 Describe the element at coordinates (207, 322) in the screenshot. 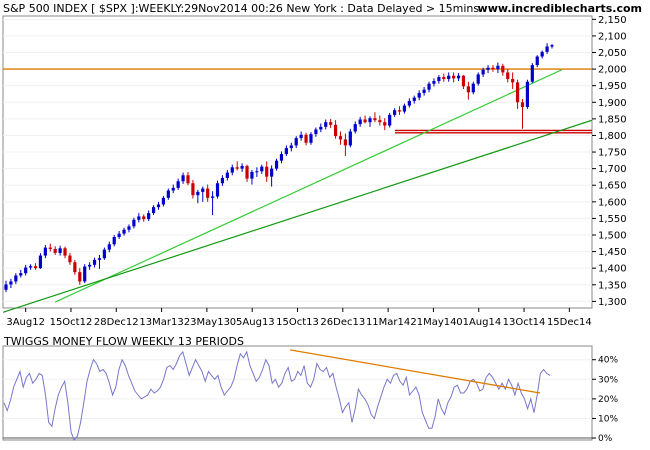

I see `x-tick-label: 23May13` at that location.